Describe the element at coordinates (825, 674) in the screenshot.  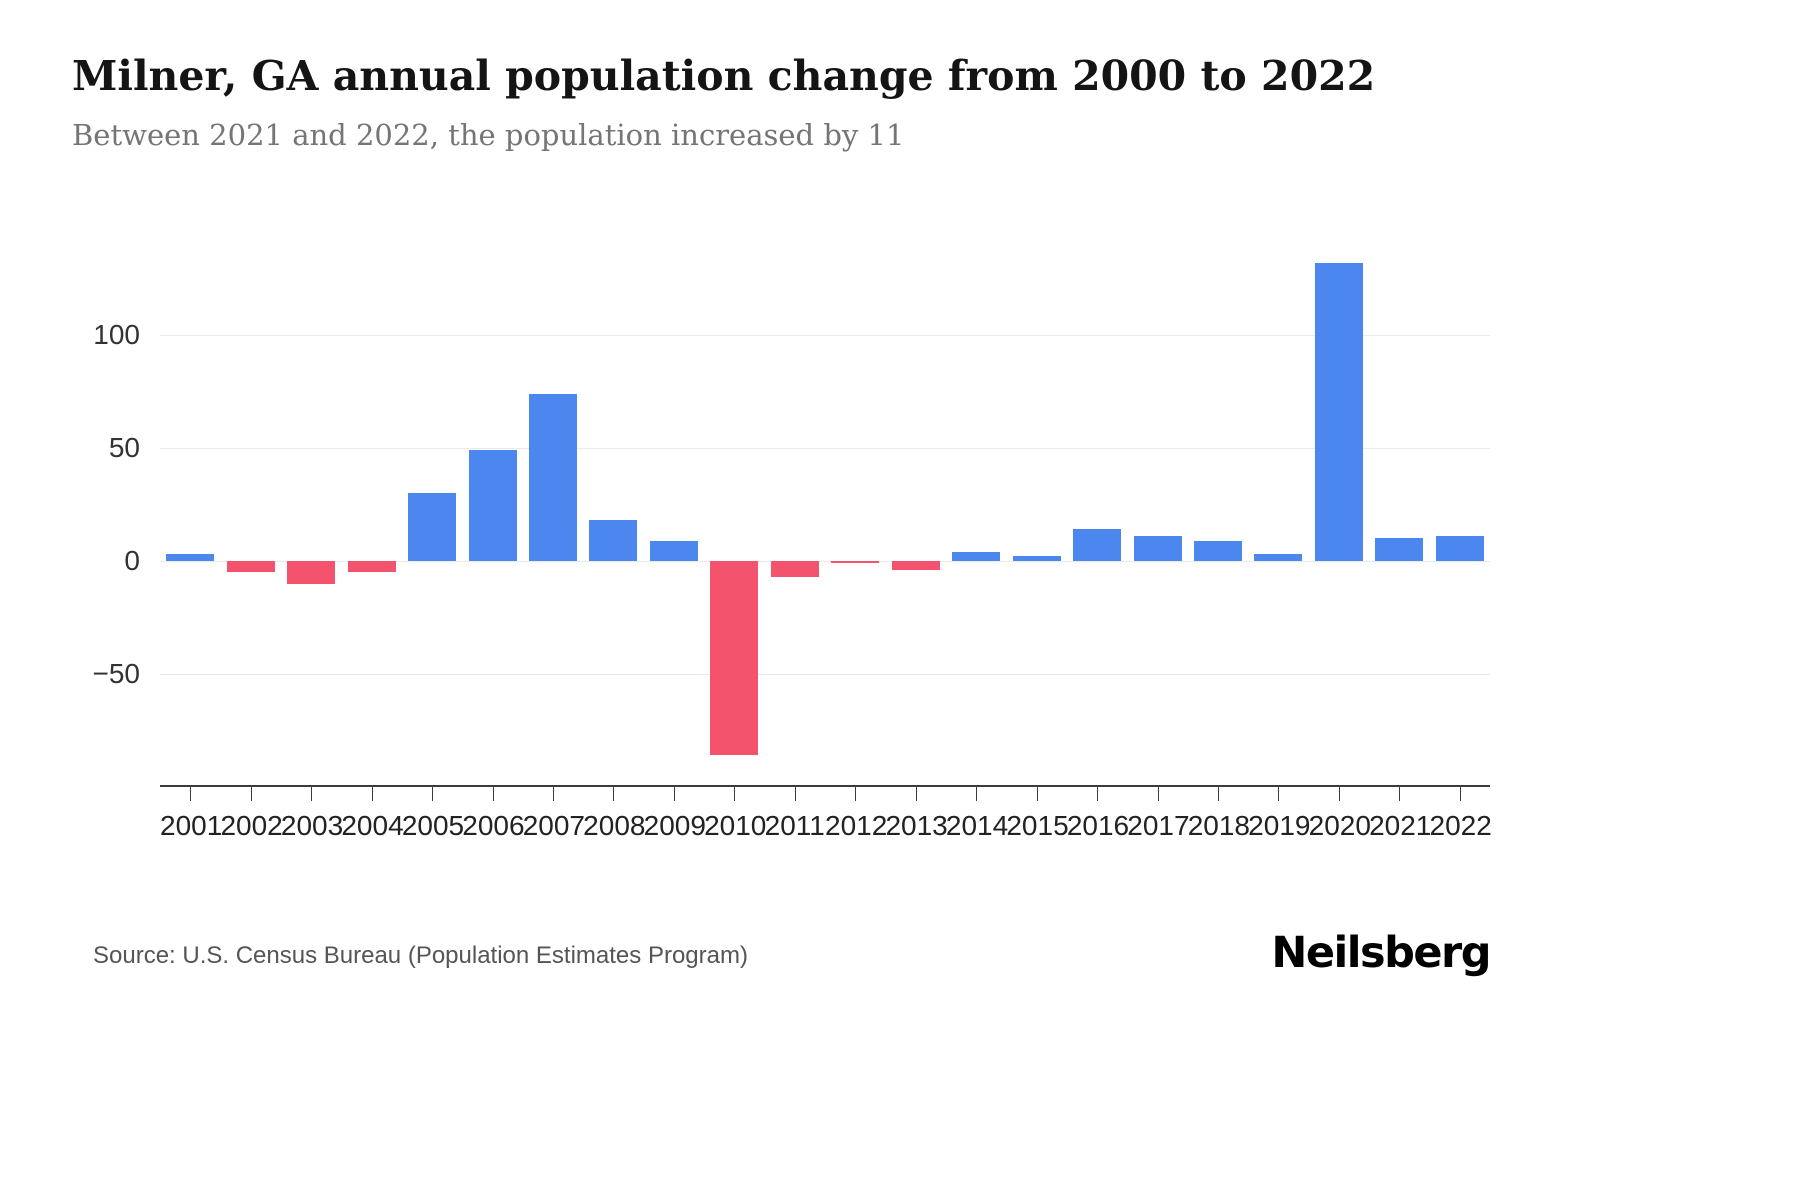
I see `gridline-−50` at that location.